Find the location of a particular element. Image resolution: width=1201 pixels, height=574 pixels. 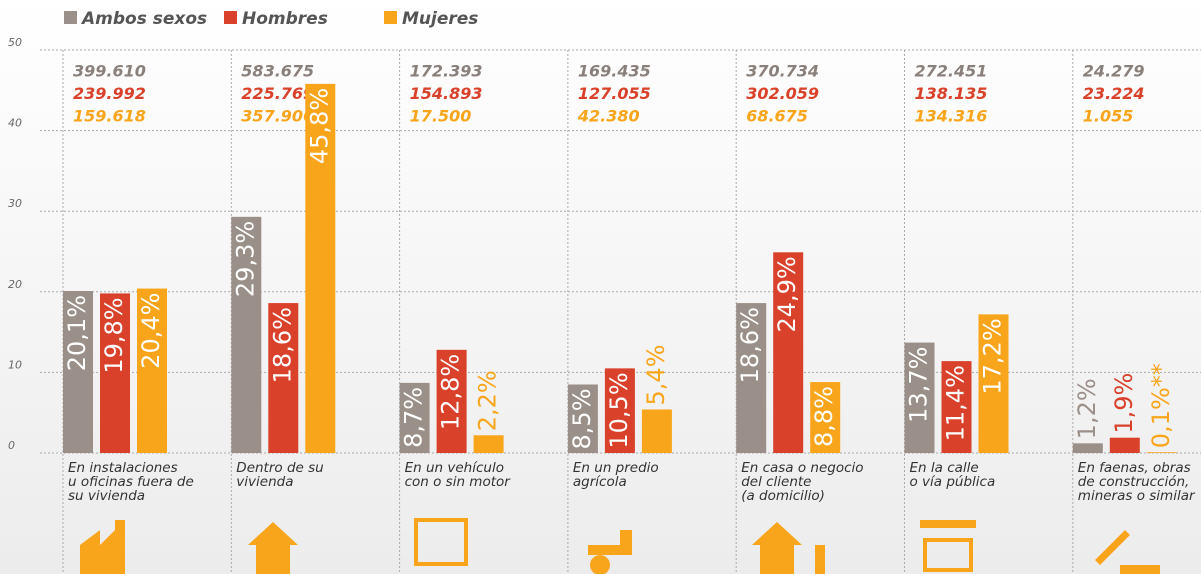

y-tick-label: 0 is located at coordinates (11, 445).